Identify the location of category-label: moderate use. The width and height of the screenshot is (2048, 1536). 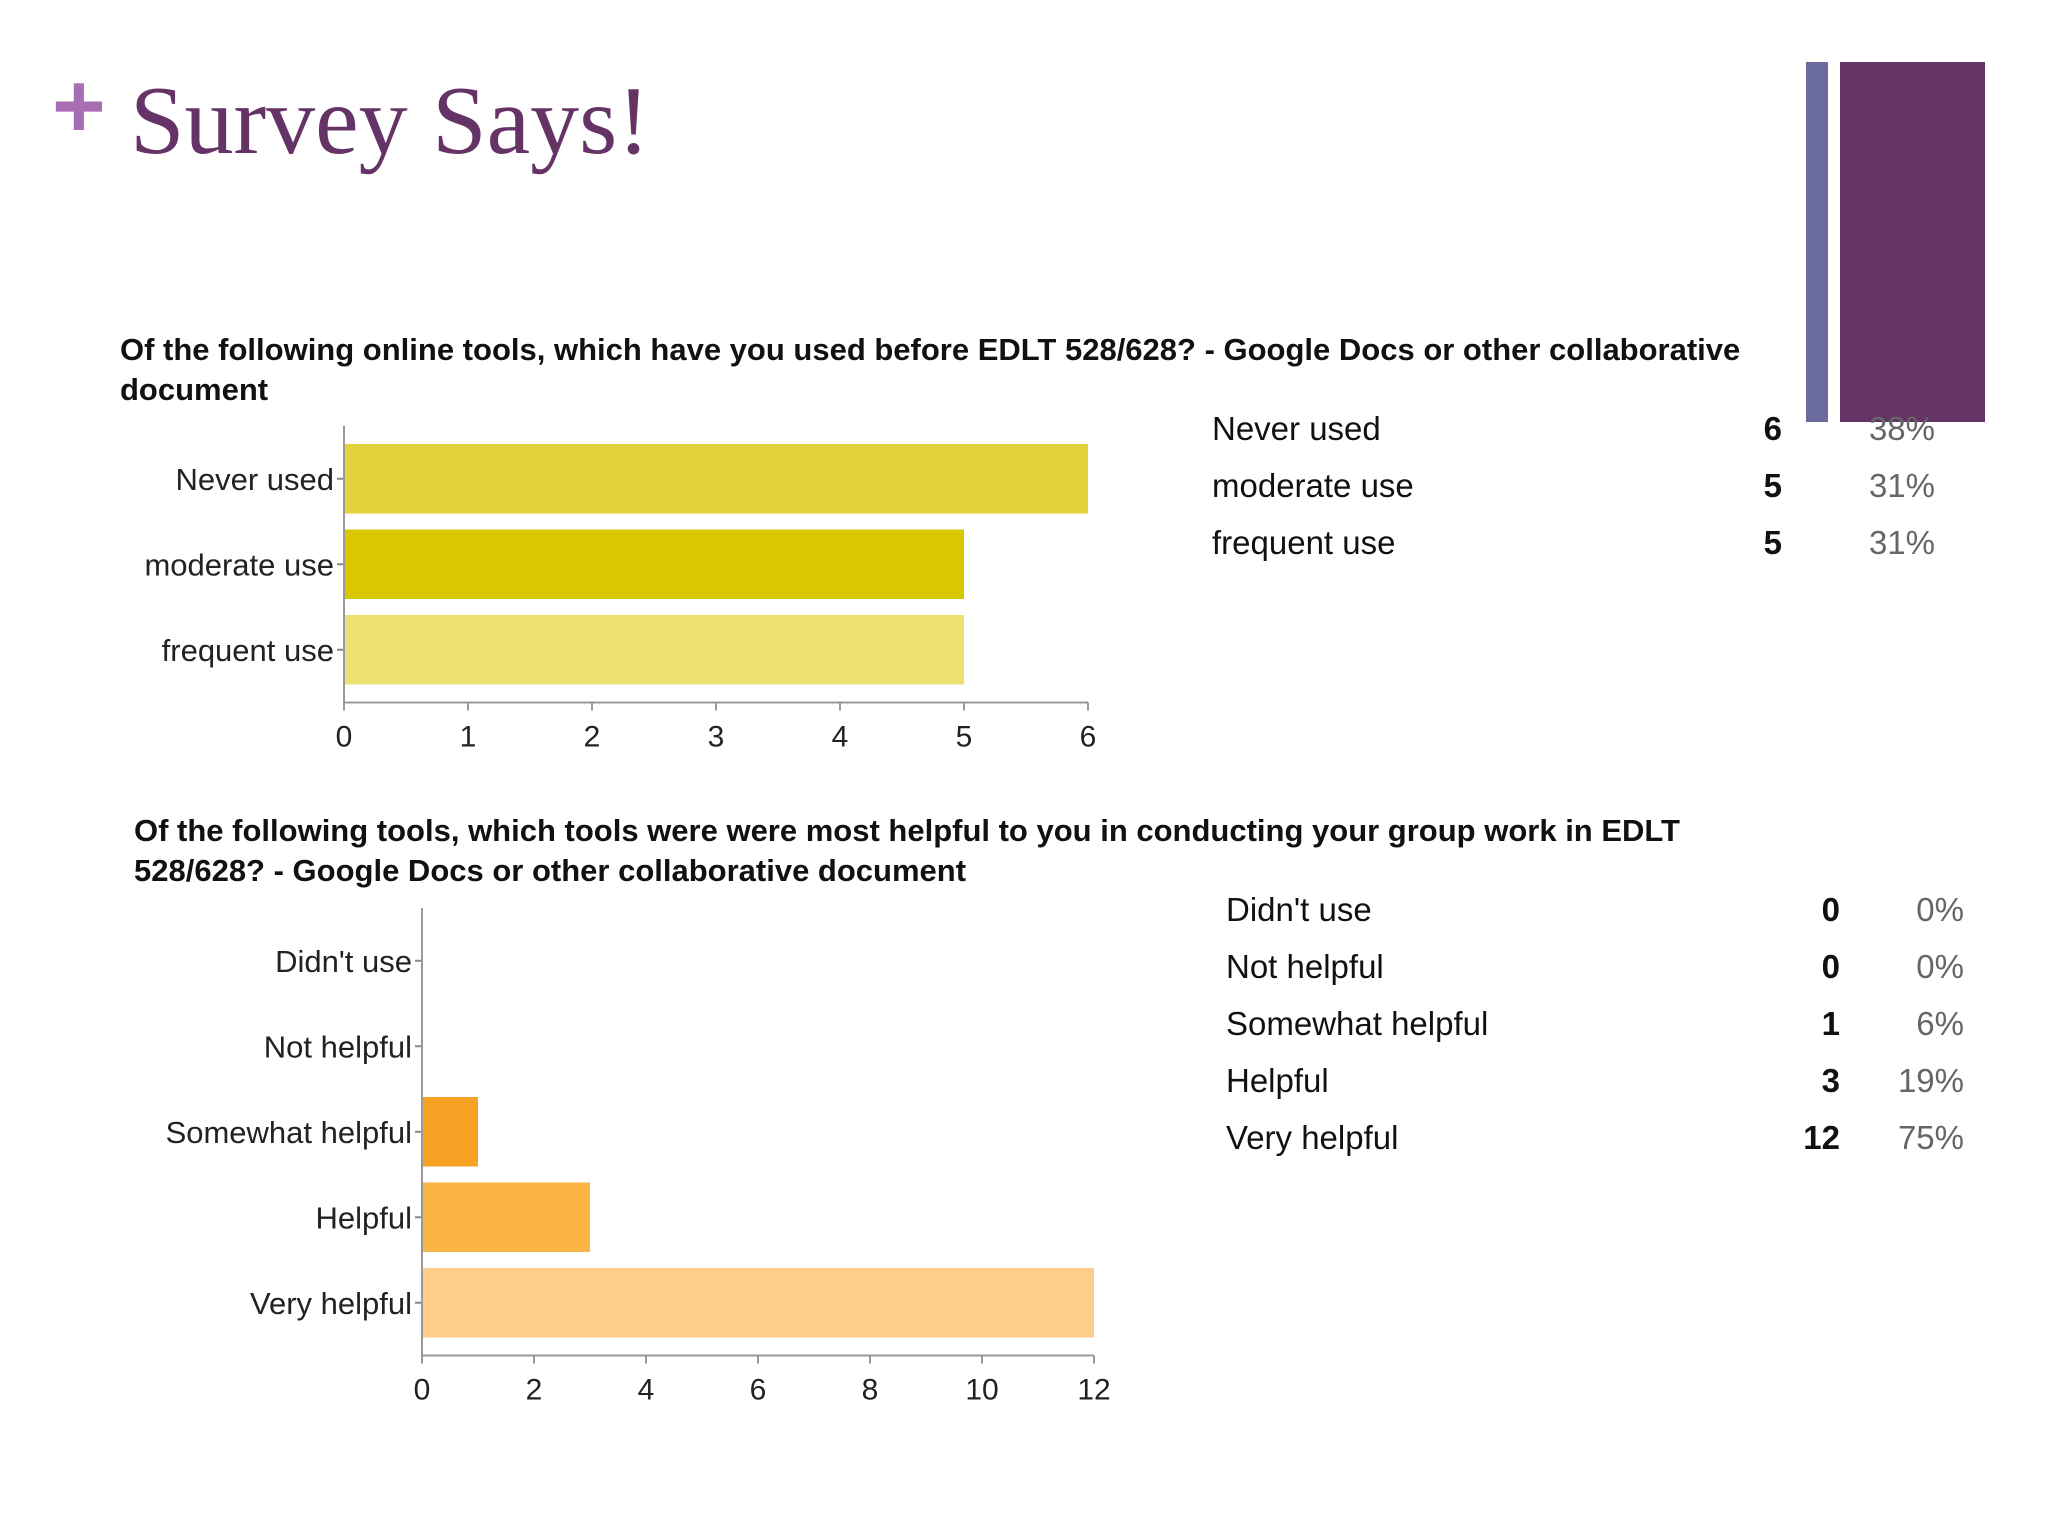
(239, 564).